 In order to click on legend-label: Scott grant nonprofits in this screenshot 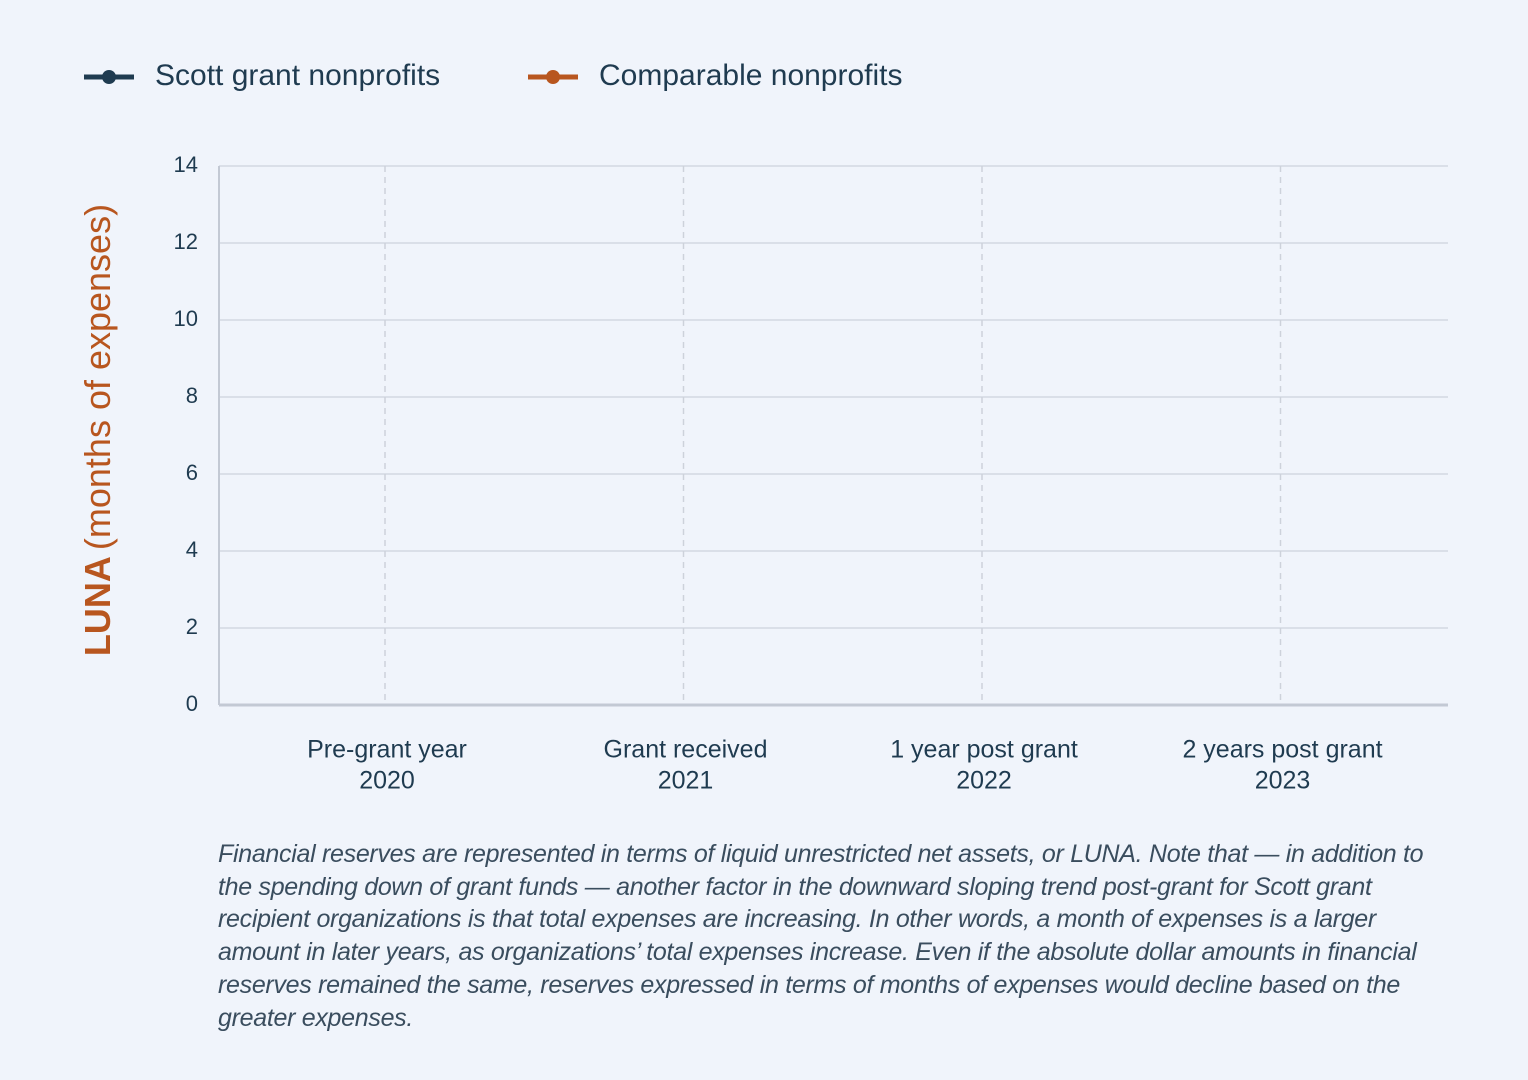, I will do `click(297, 75)`.